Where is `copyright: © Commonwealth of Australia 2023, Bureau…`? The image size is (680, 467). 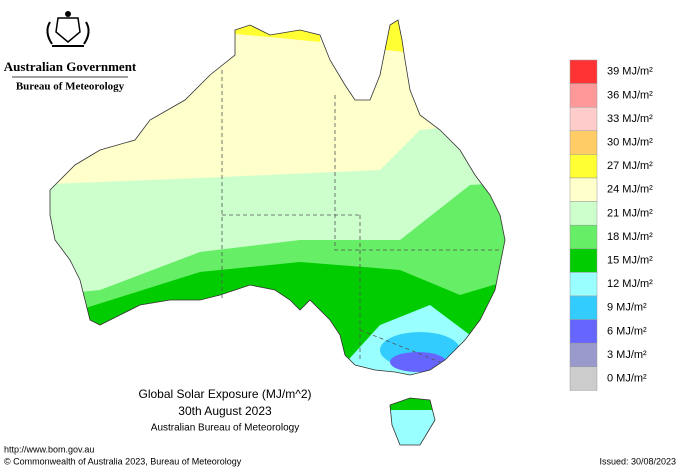 copyright: © Commonwealth of Australia 2023, Bureau… is located at coordinates (123, 461).